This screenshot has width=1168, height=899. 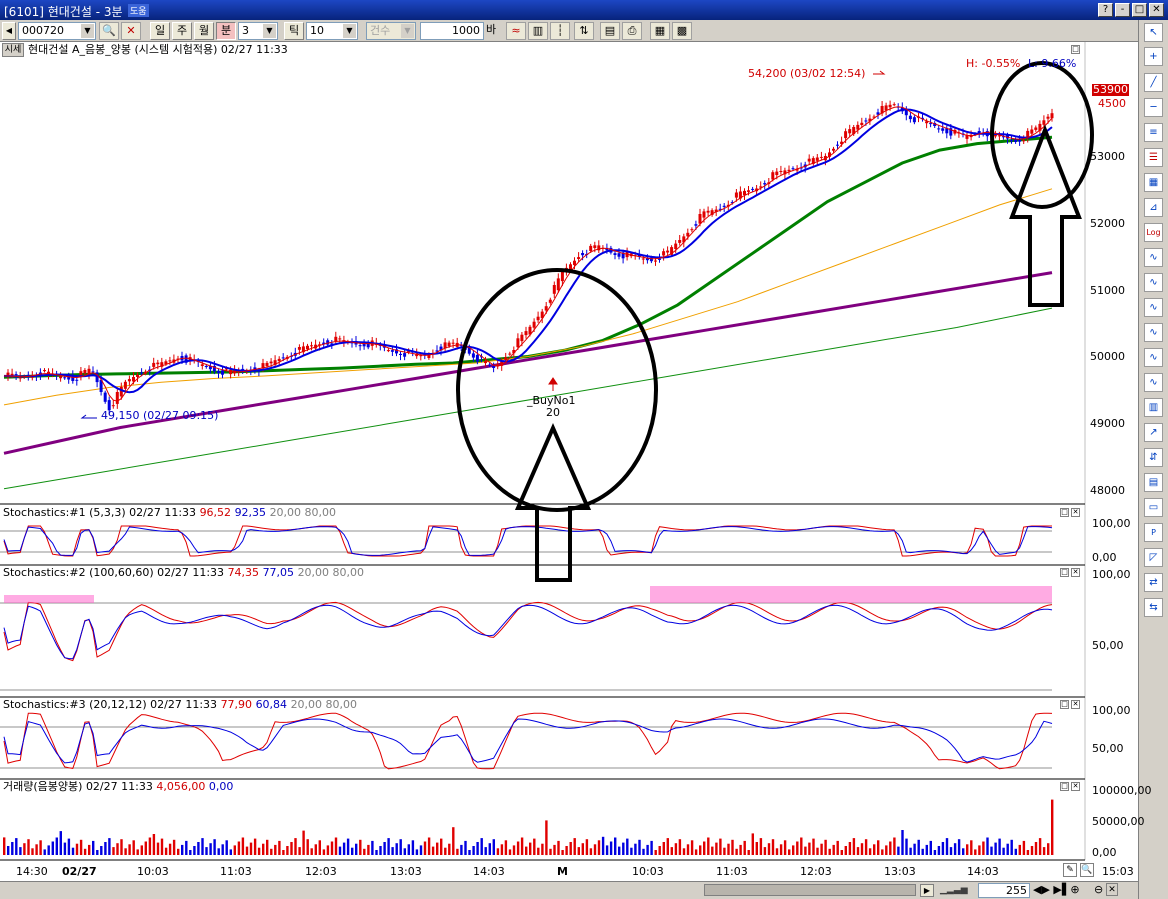 What do you see at coordinates (1153, 207) in the screenshot?
I see `sidebar-gann-icon: ⊿` at bounding box center [1153, 207].